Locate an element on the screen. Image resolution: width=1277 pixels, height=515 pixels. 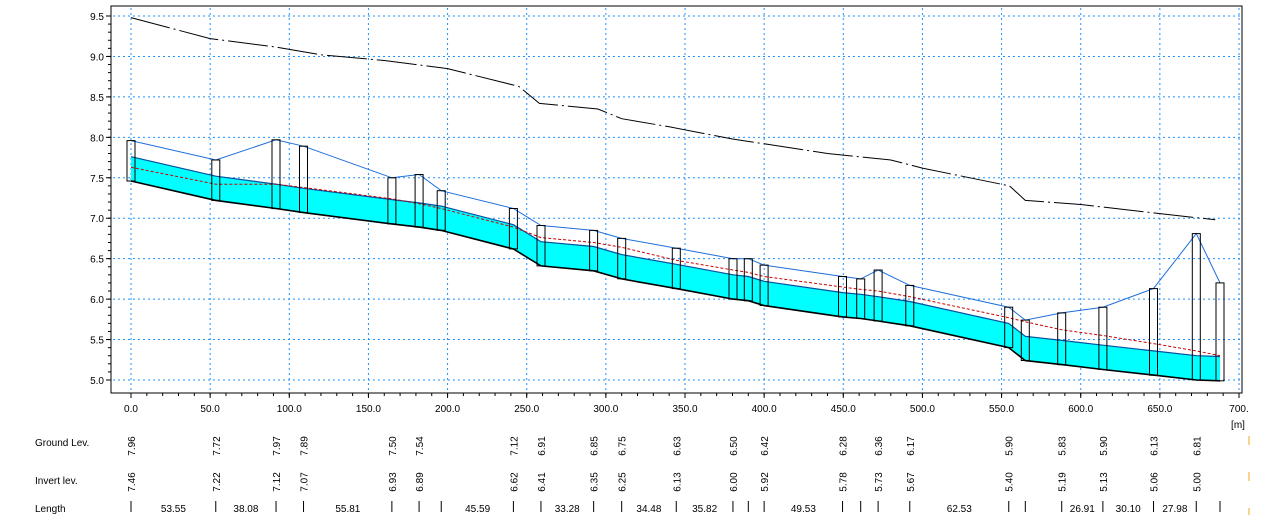
length-value: 33.28 is located at coordinates (567, 509).